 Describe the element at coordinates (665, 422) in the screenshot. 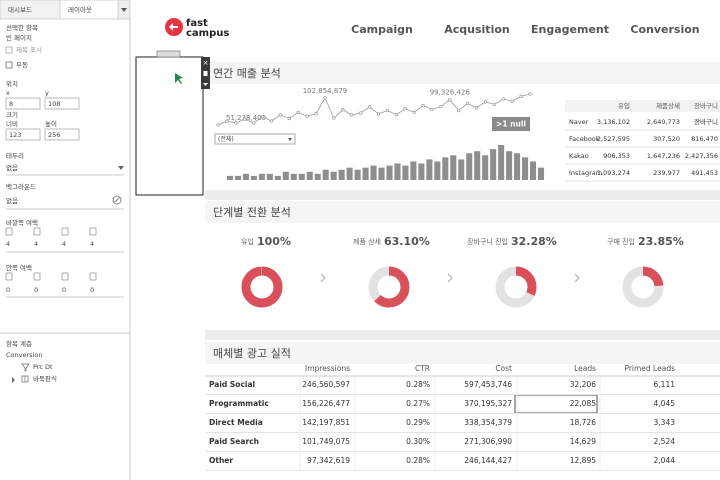

I see `table-cell: 3,343` at that location.